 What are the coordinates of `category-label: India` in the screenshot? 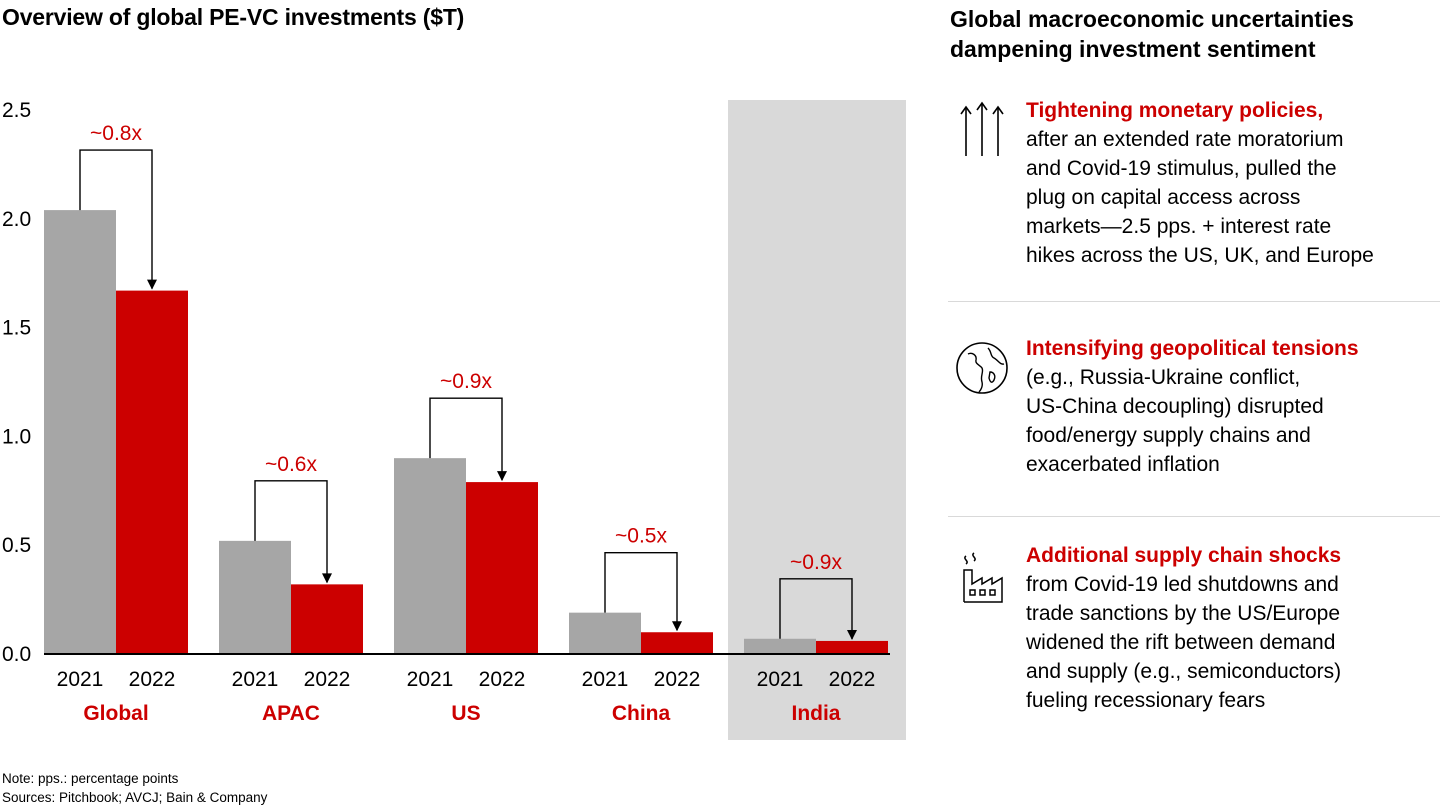 It's located at (815, 713).